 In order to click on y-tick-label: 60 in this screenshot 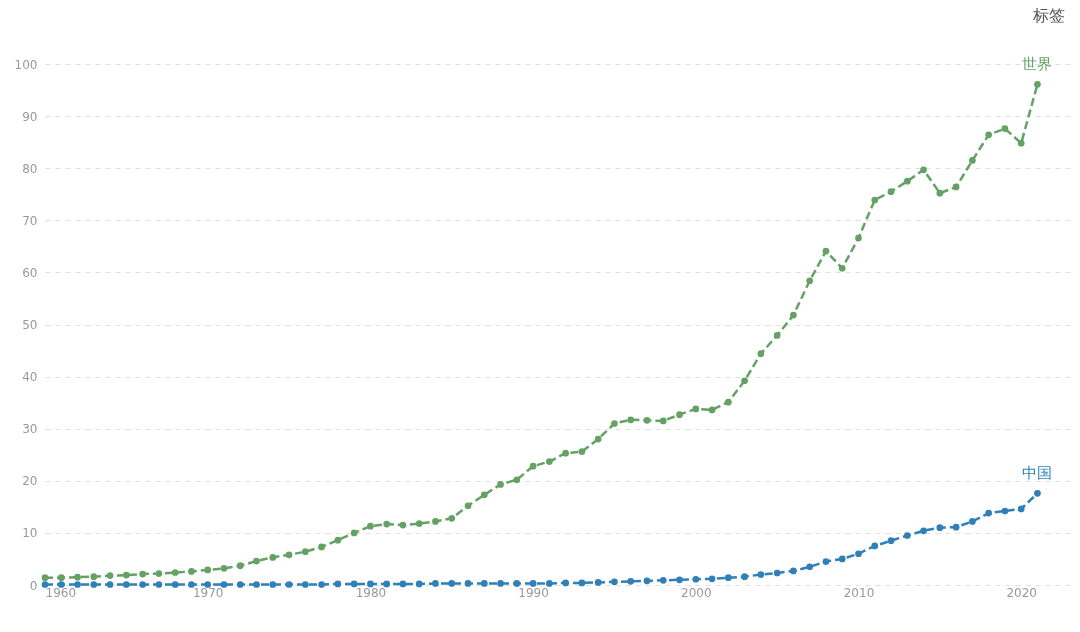, I will do `click(30, 272)`.